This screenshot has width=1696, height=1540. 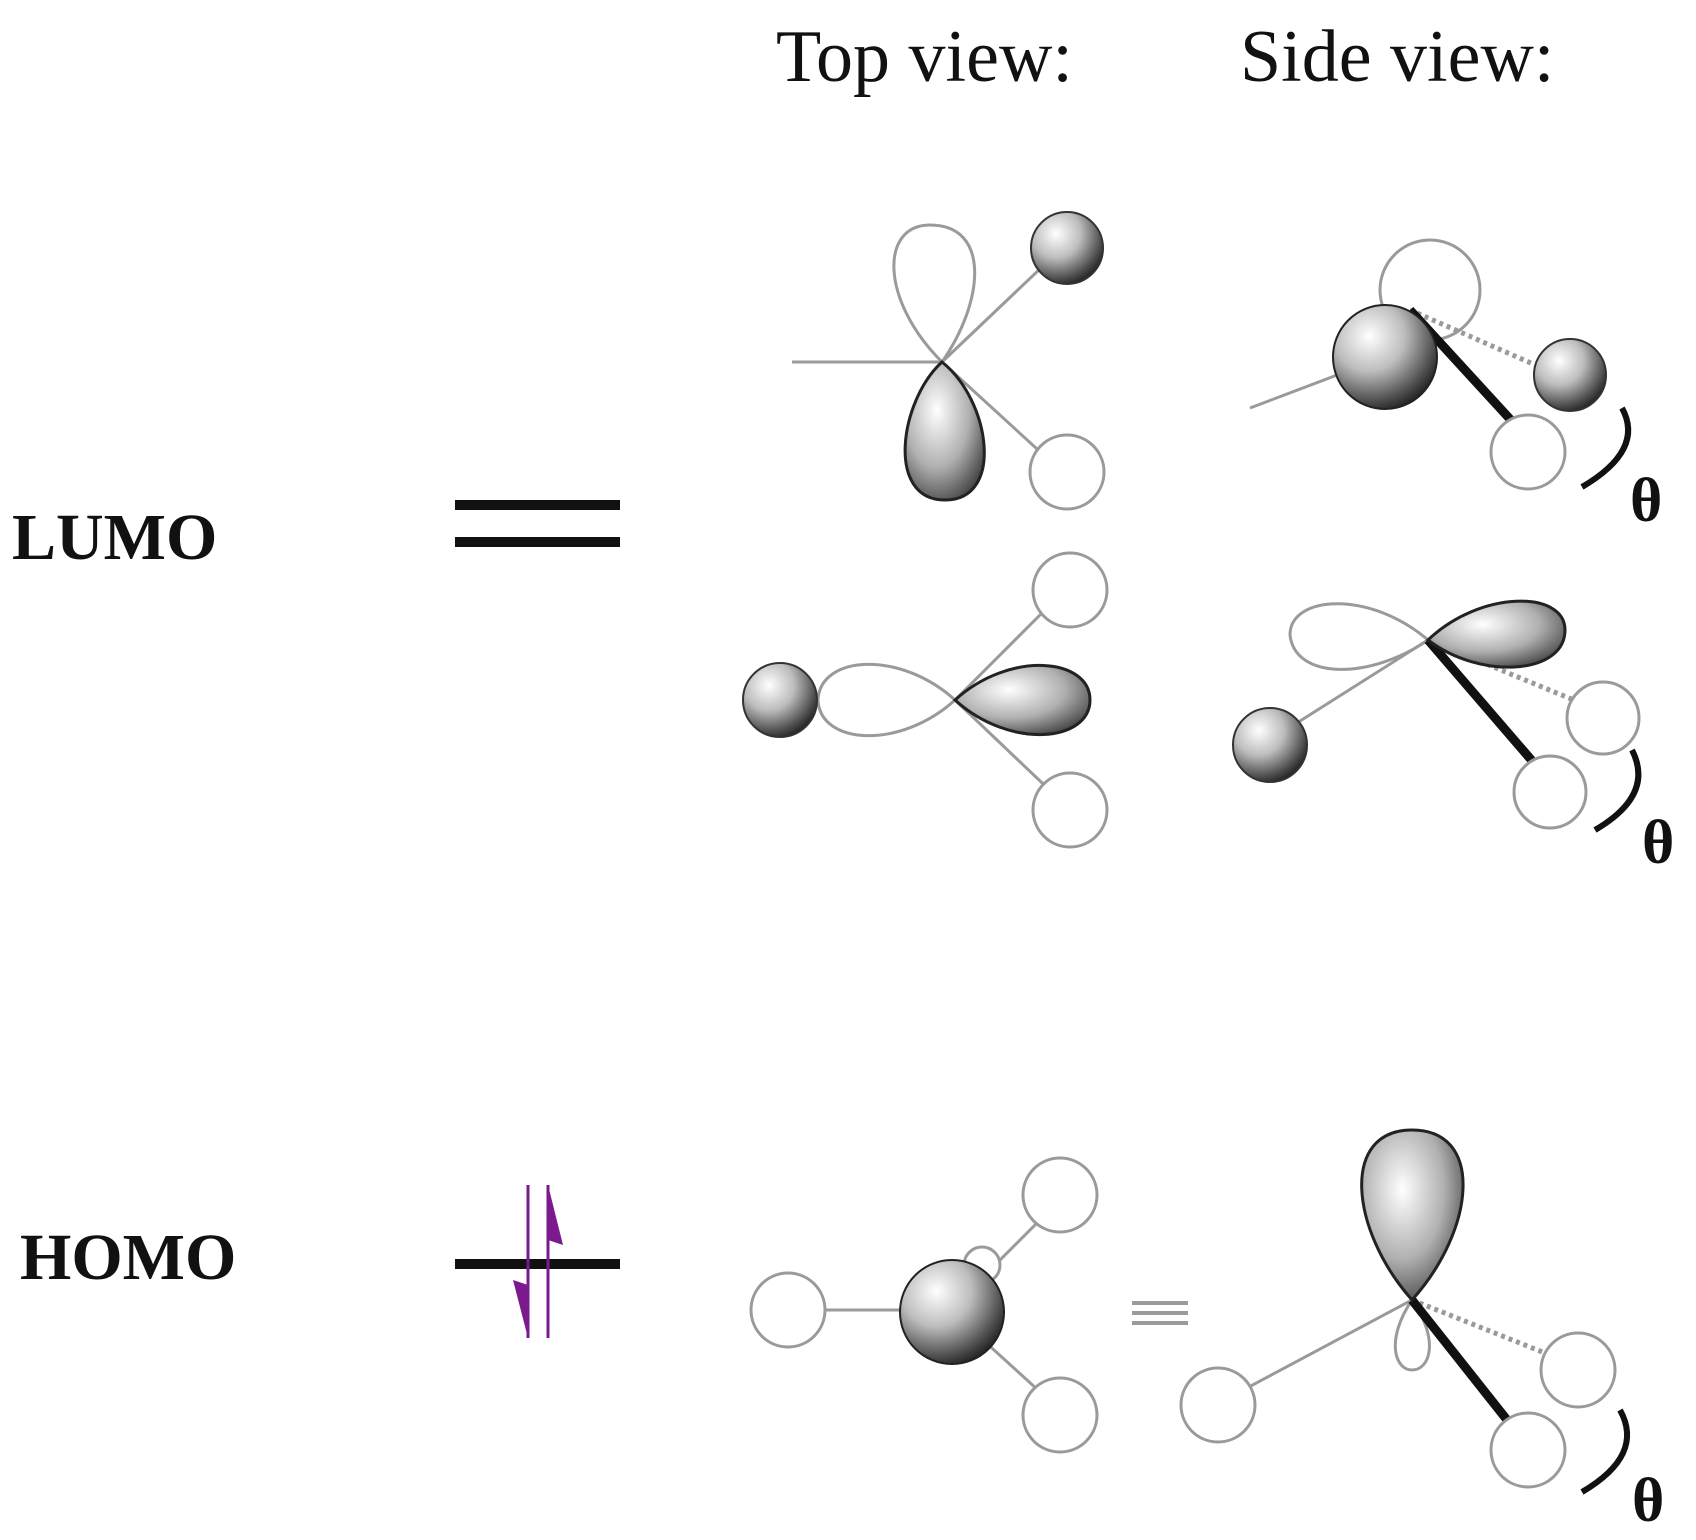 I want to click on lumo-level-lines, so click(x=537, y=523).